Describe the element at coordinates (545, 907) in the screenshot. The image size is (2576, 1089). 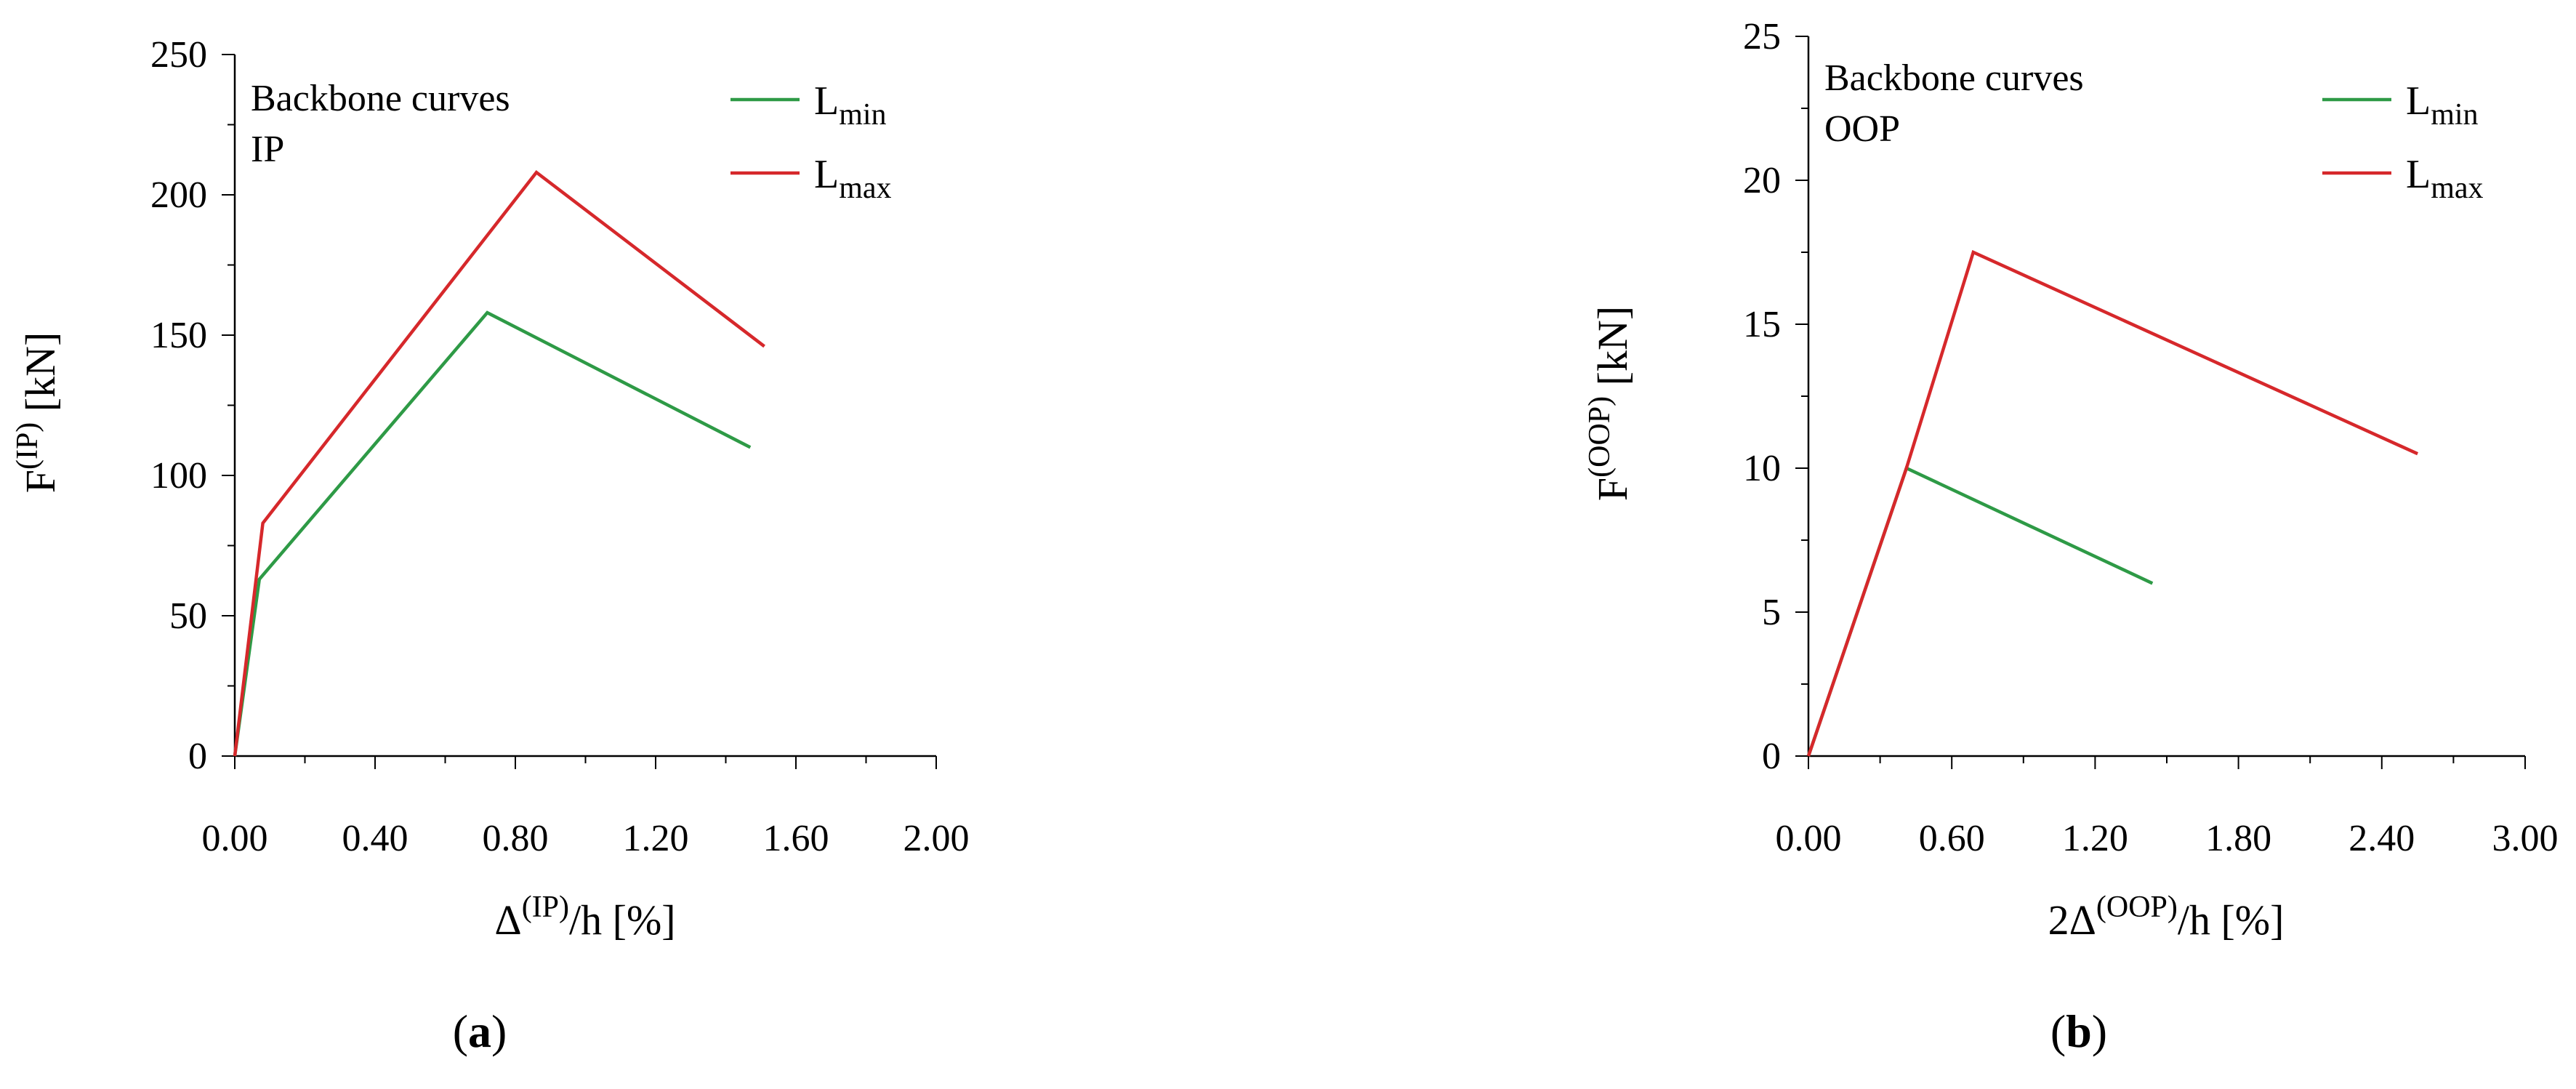
I see `x-axis-title-superscript: (IP)` at that location.